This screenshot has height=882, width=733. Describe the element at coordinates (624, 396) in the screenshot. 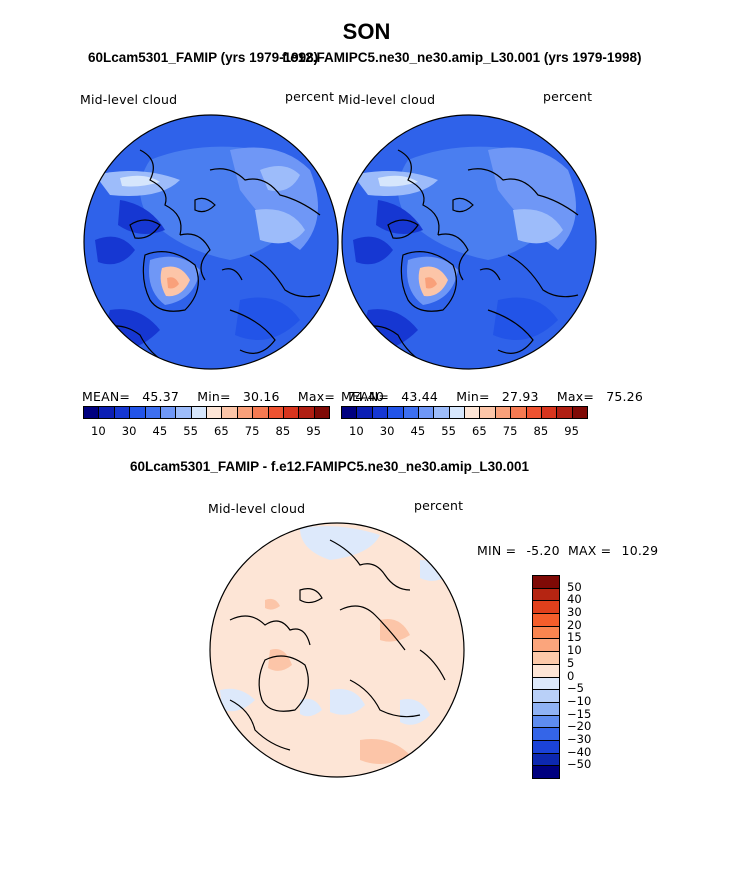

I see `right-max-value: 75.26` at that location.